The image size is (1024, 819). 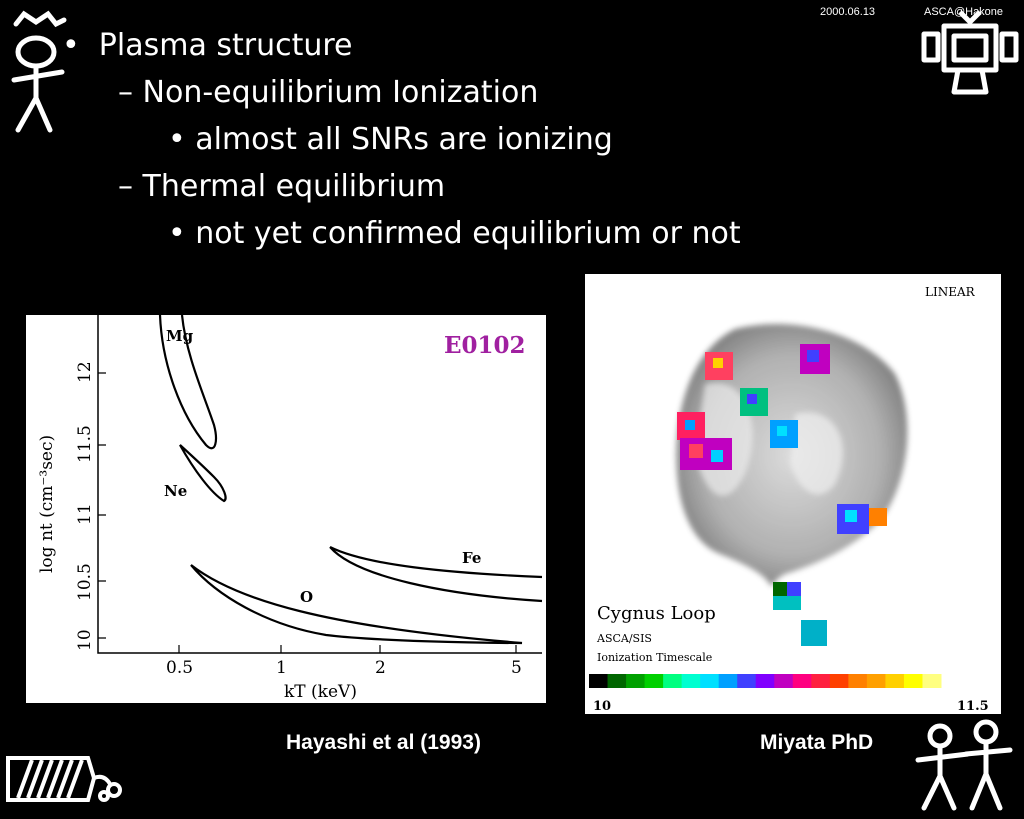 I want to click on y-axis-label: log nt (cm⁻³sec), so click(x=47, y=504).